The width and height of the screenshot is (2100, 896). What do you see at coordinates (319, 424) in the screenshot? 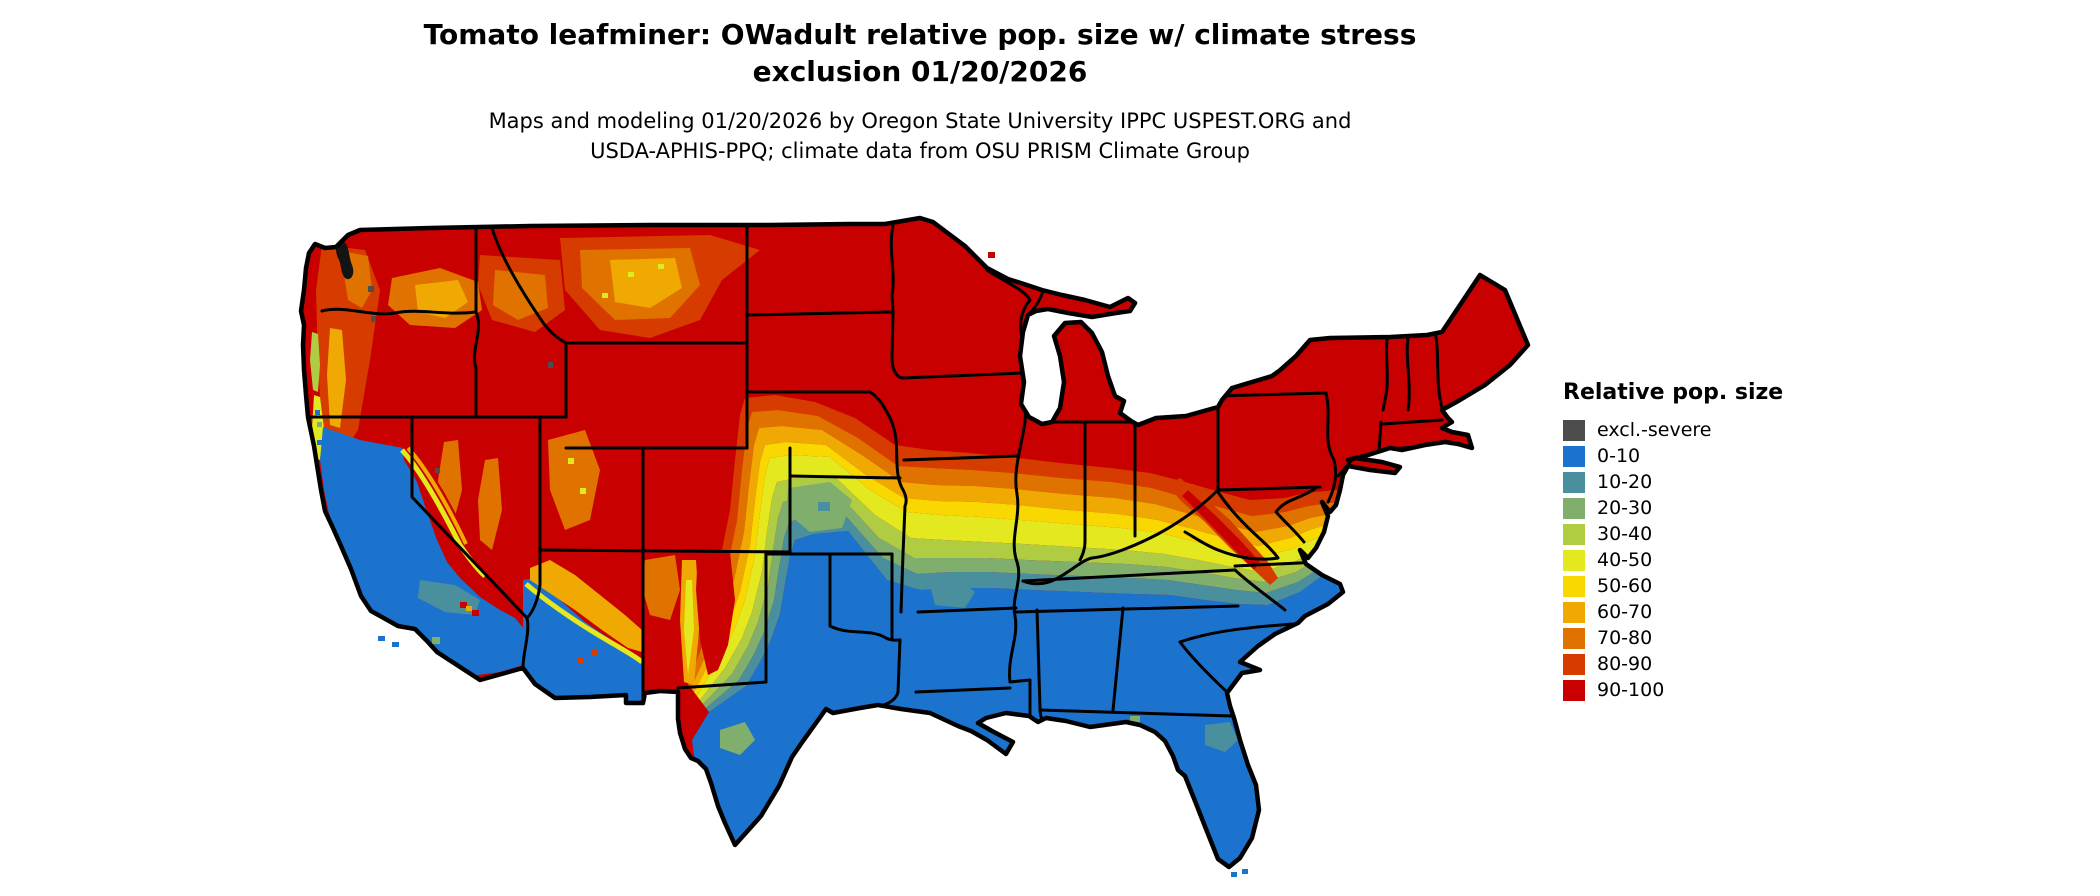
I see `map-speck-green-coast` at bounding box center [319, 424].